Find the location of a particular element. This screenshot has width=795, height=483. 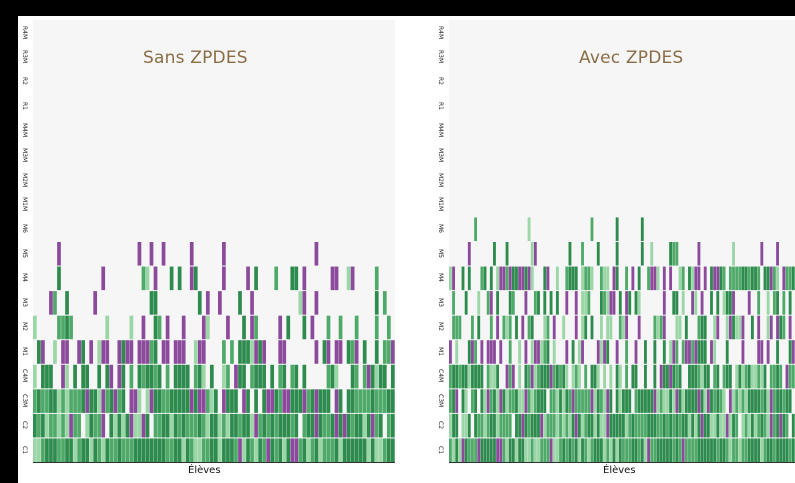

y-tick-label: M6 is located at coordinates (440, 229).